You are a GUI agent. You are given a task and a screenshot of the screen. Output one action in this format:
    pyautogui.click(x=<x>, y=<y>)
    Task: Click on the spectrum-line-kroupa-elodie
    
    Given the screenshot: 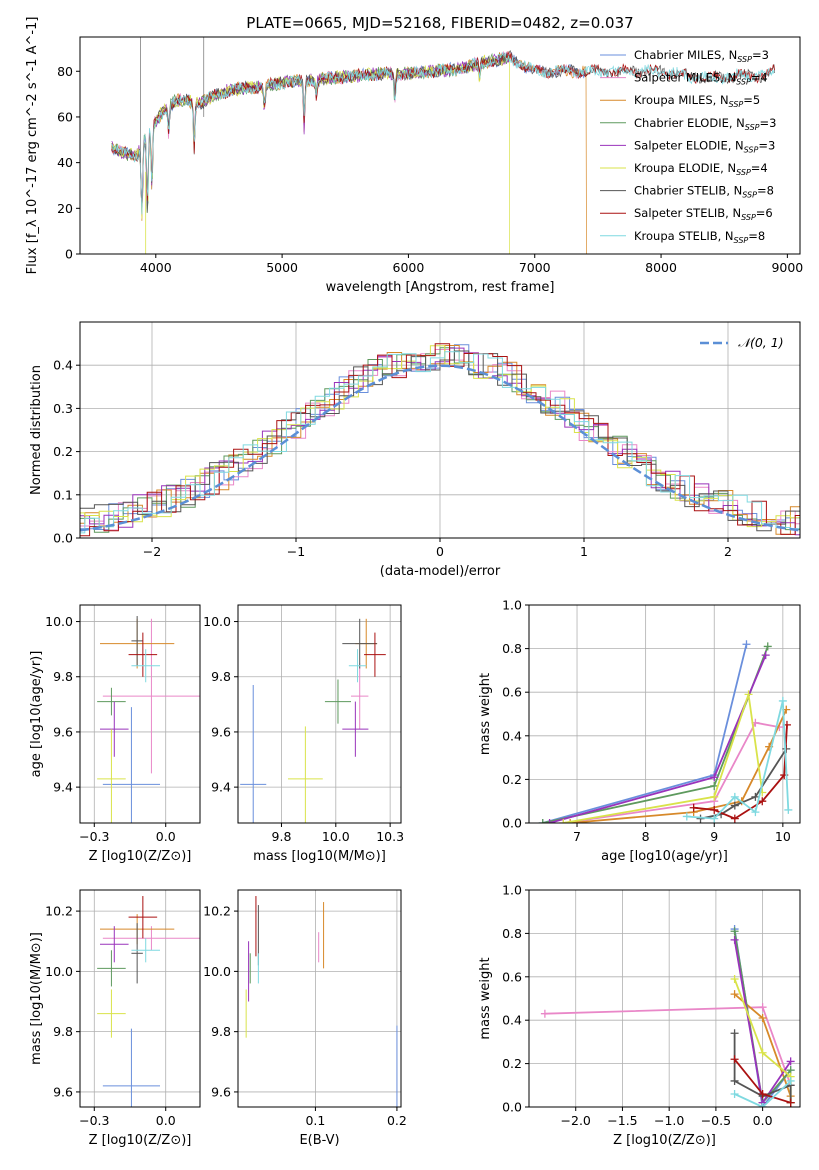 What is the action you would take?
    pyautogui.click(x=310, y=154)
    